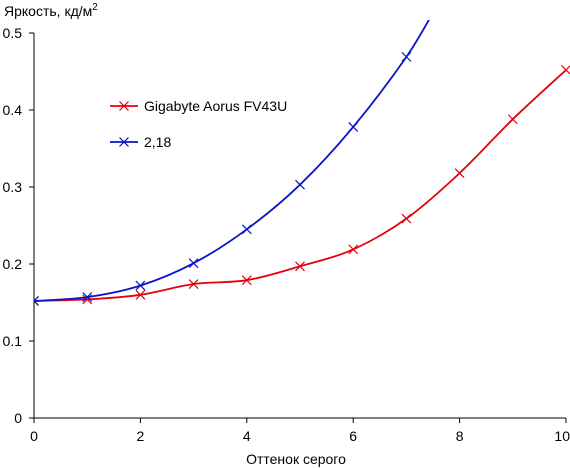  Describe the element at coordinates (141, 436) in the screenshot. I see `x-tick-label: 2` at that location.